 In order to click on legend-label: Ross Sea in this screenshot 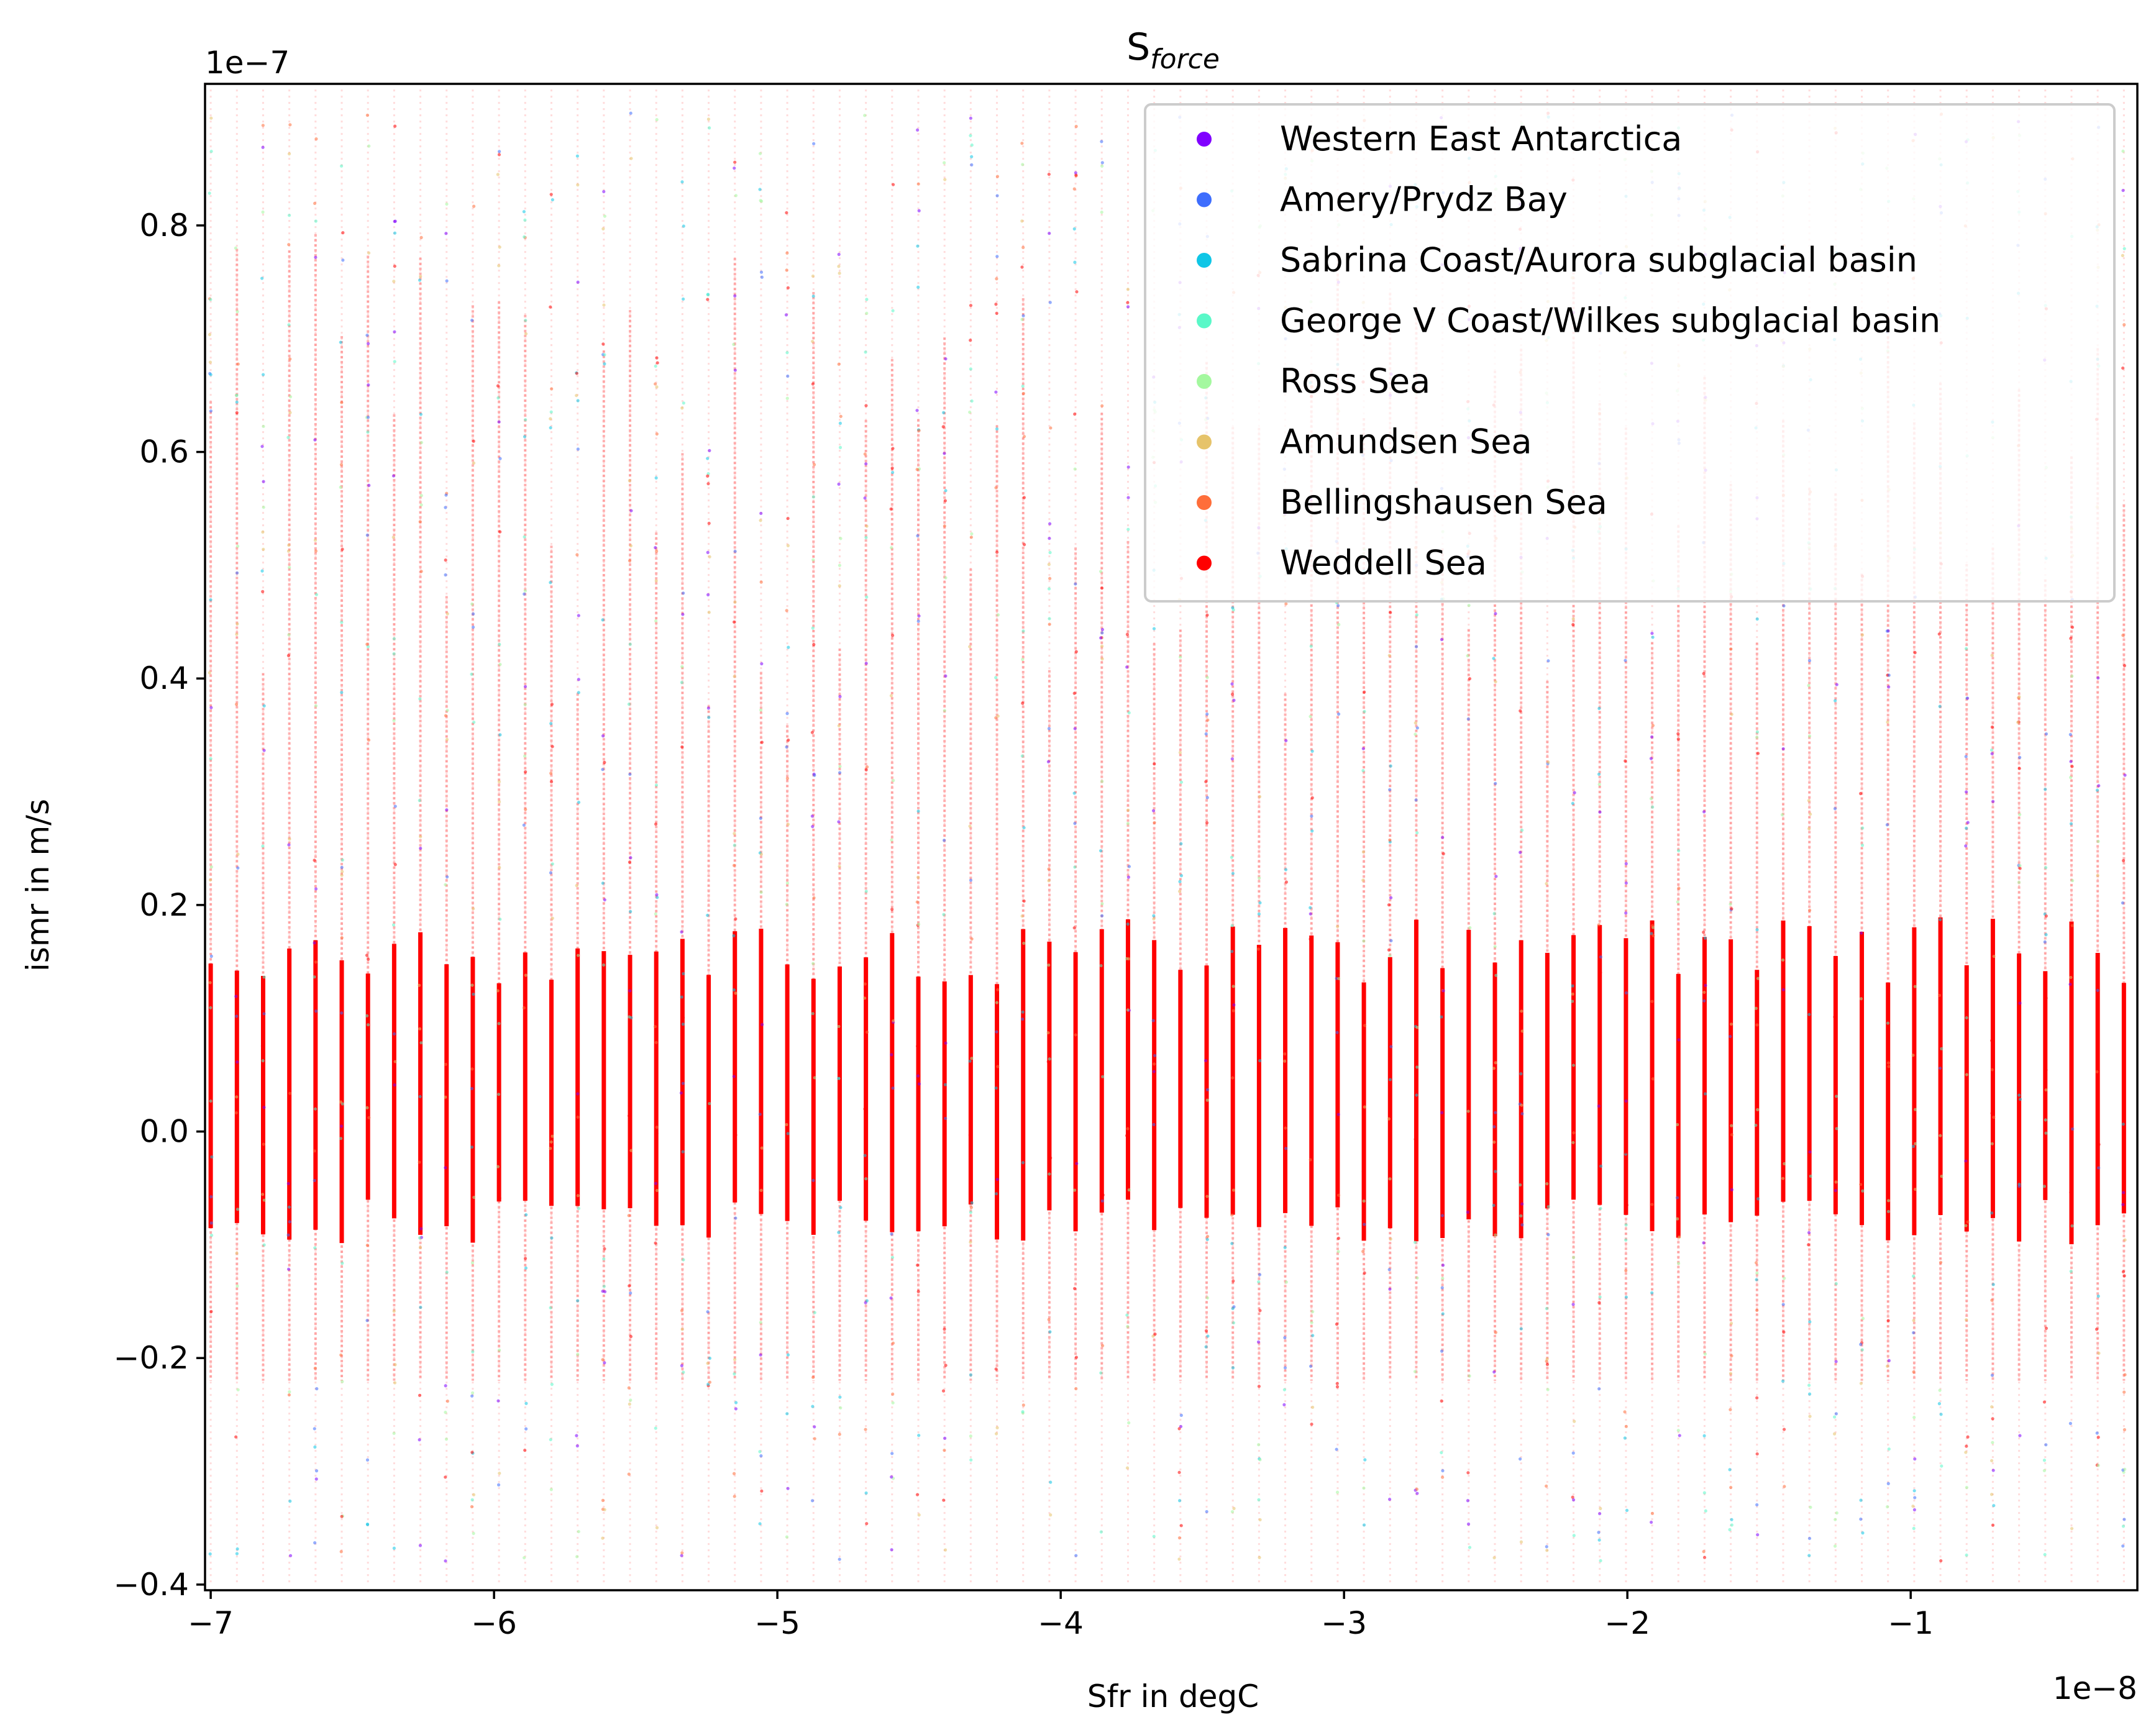, I will do `click(1355, 381)`.